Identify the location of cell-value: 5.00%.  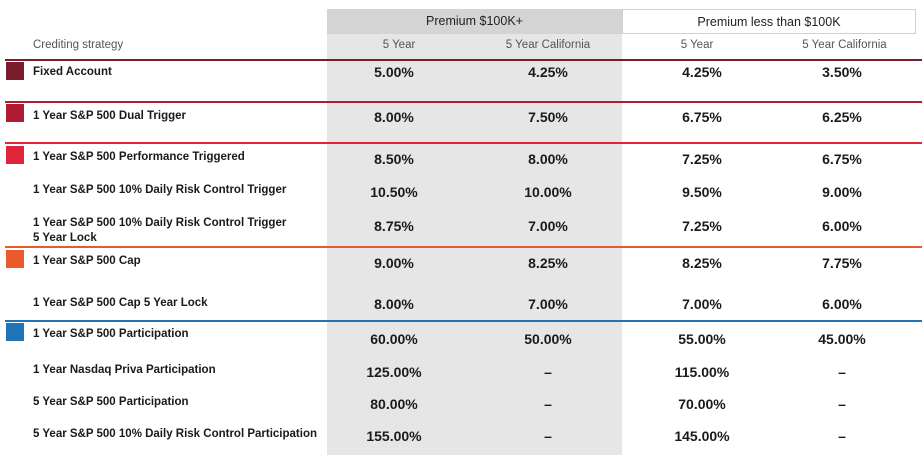
(394, 72).